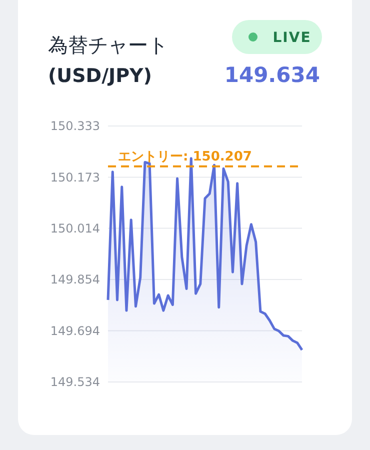  Describe the element at coordinates (75, 126) in the screenshot. I see `y-tick-label: 150.333` at that location.